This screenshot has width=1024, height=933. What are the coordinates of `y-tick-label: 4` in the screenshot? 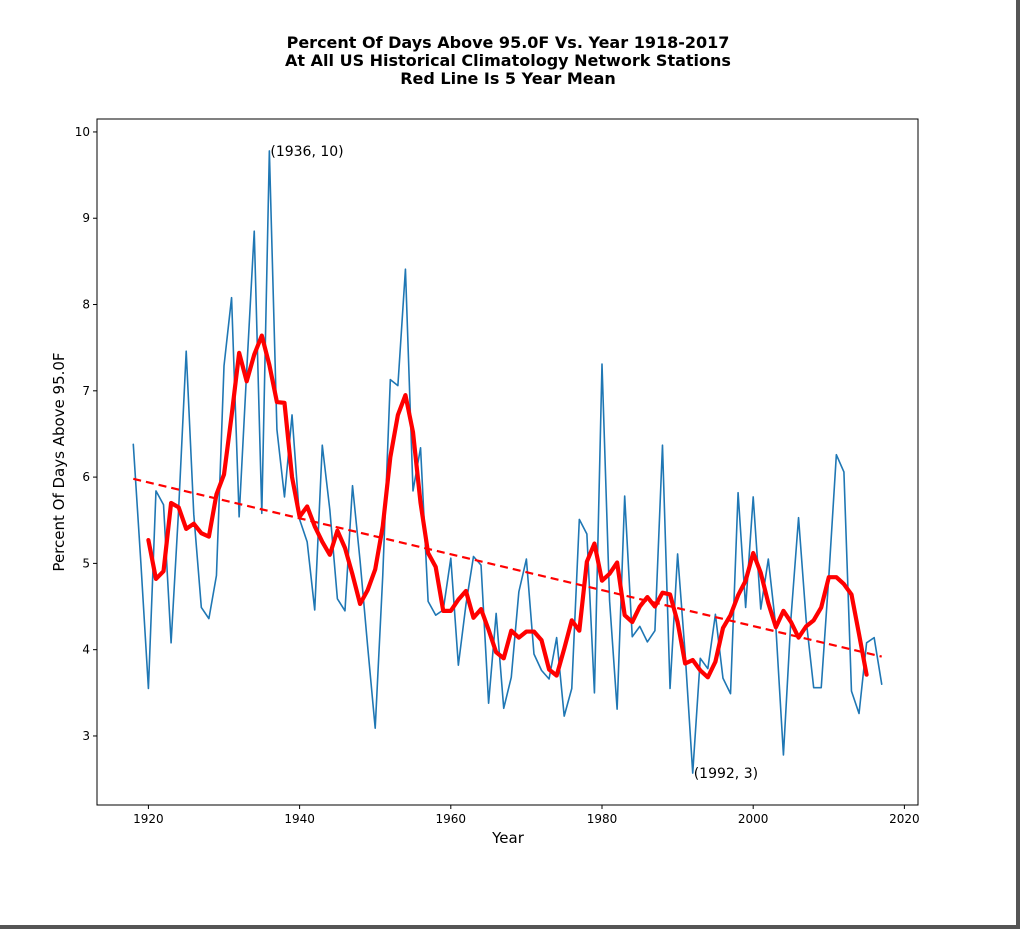 It's located at (86, 650).